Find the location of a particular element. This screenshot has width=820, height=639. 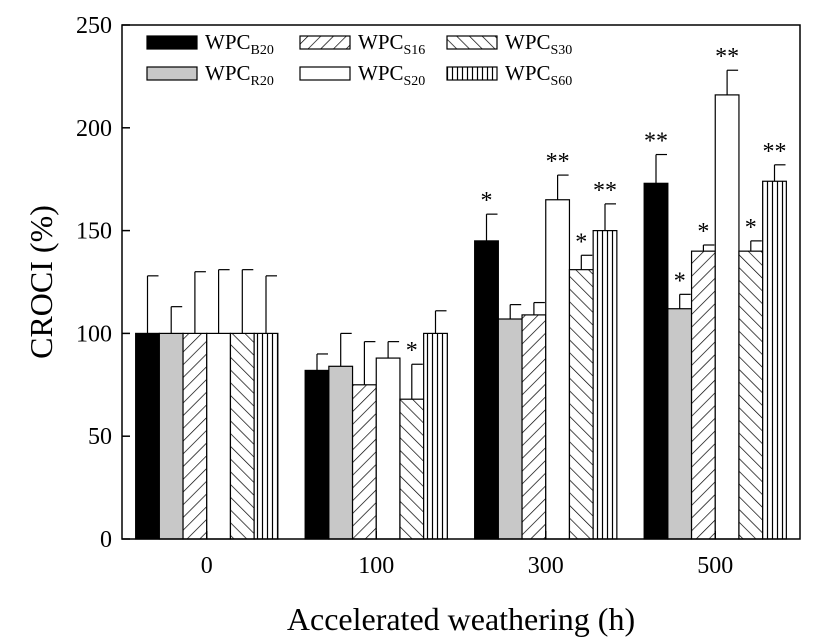

x-tick-label: 100 is located at coordinates (376, 566).